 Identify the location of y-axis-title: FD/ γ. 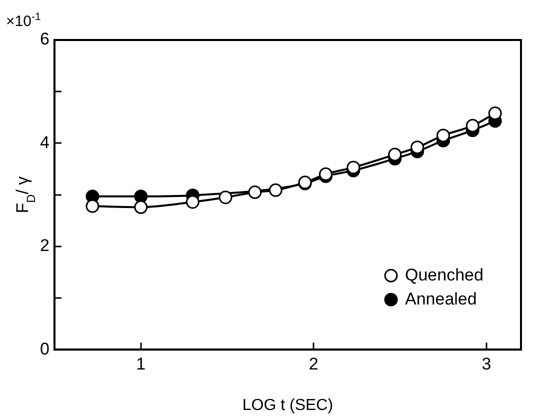
(25, 195).